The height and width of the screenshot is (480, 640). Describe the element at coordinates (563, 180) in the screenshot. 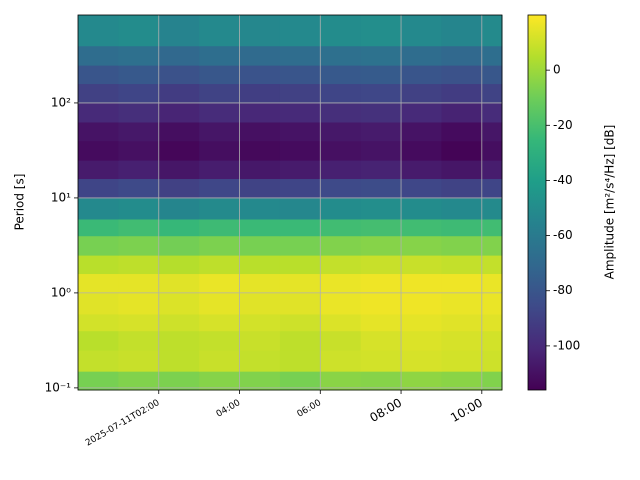

I see `colorbar-tick-label: -40` at that location.